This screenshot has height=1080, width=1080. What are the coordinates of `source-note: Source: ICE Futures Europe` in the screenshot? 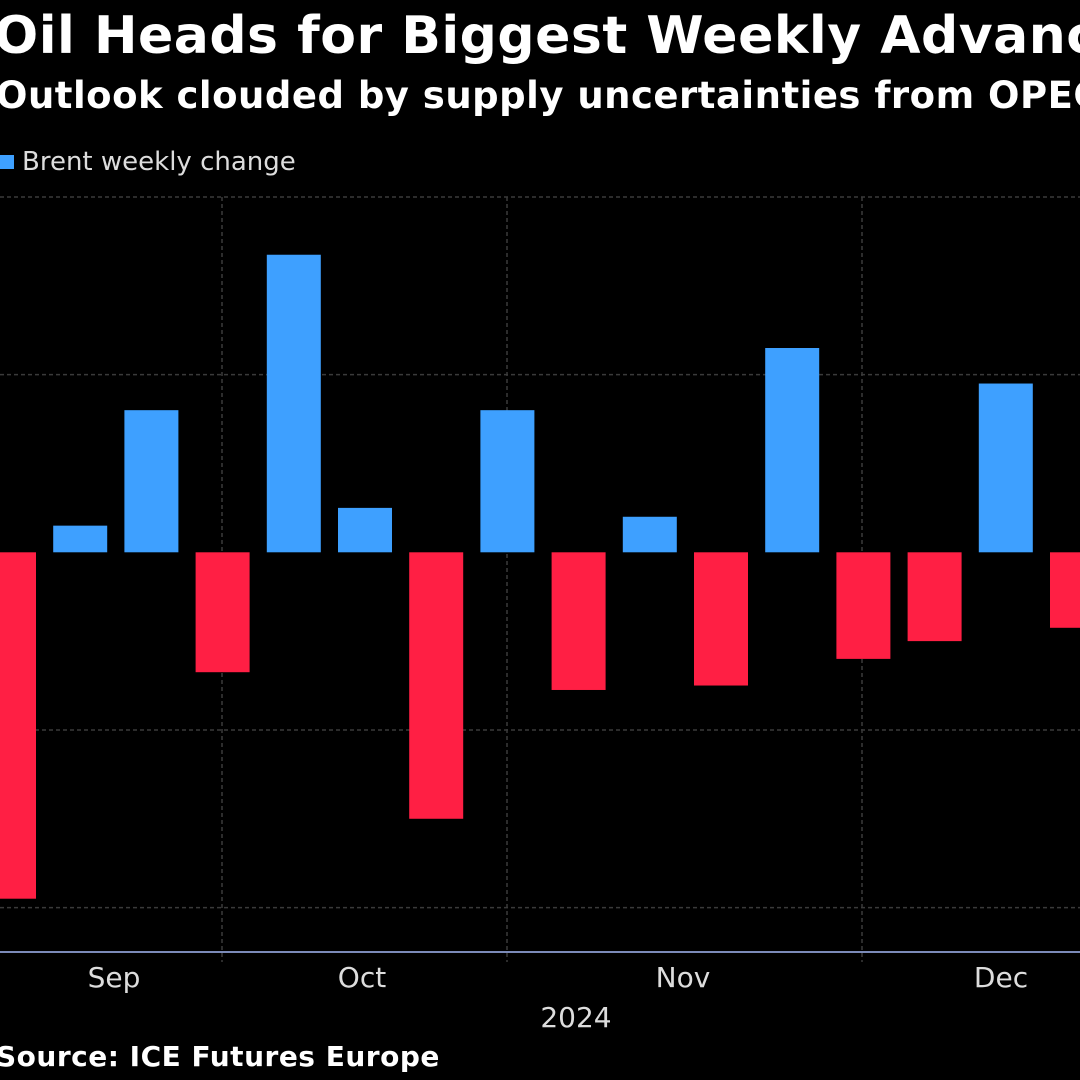 It's located at (220, 1056).